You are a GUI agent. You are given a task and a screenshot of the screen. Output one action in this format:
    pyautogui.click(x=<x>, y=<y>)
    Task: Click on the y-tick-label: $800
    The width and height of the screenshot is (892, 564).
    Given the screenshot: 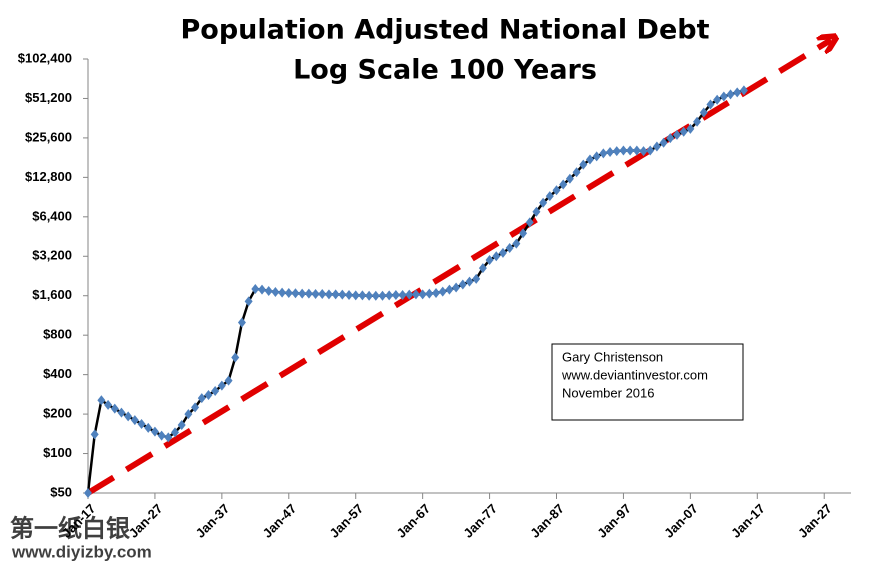 What is the action you would take?
    pyautogui.click(x=57, y=334)
    